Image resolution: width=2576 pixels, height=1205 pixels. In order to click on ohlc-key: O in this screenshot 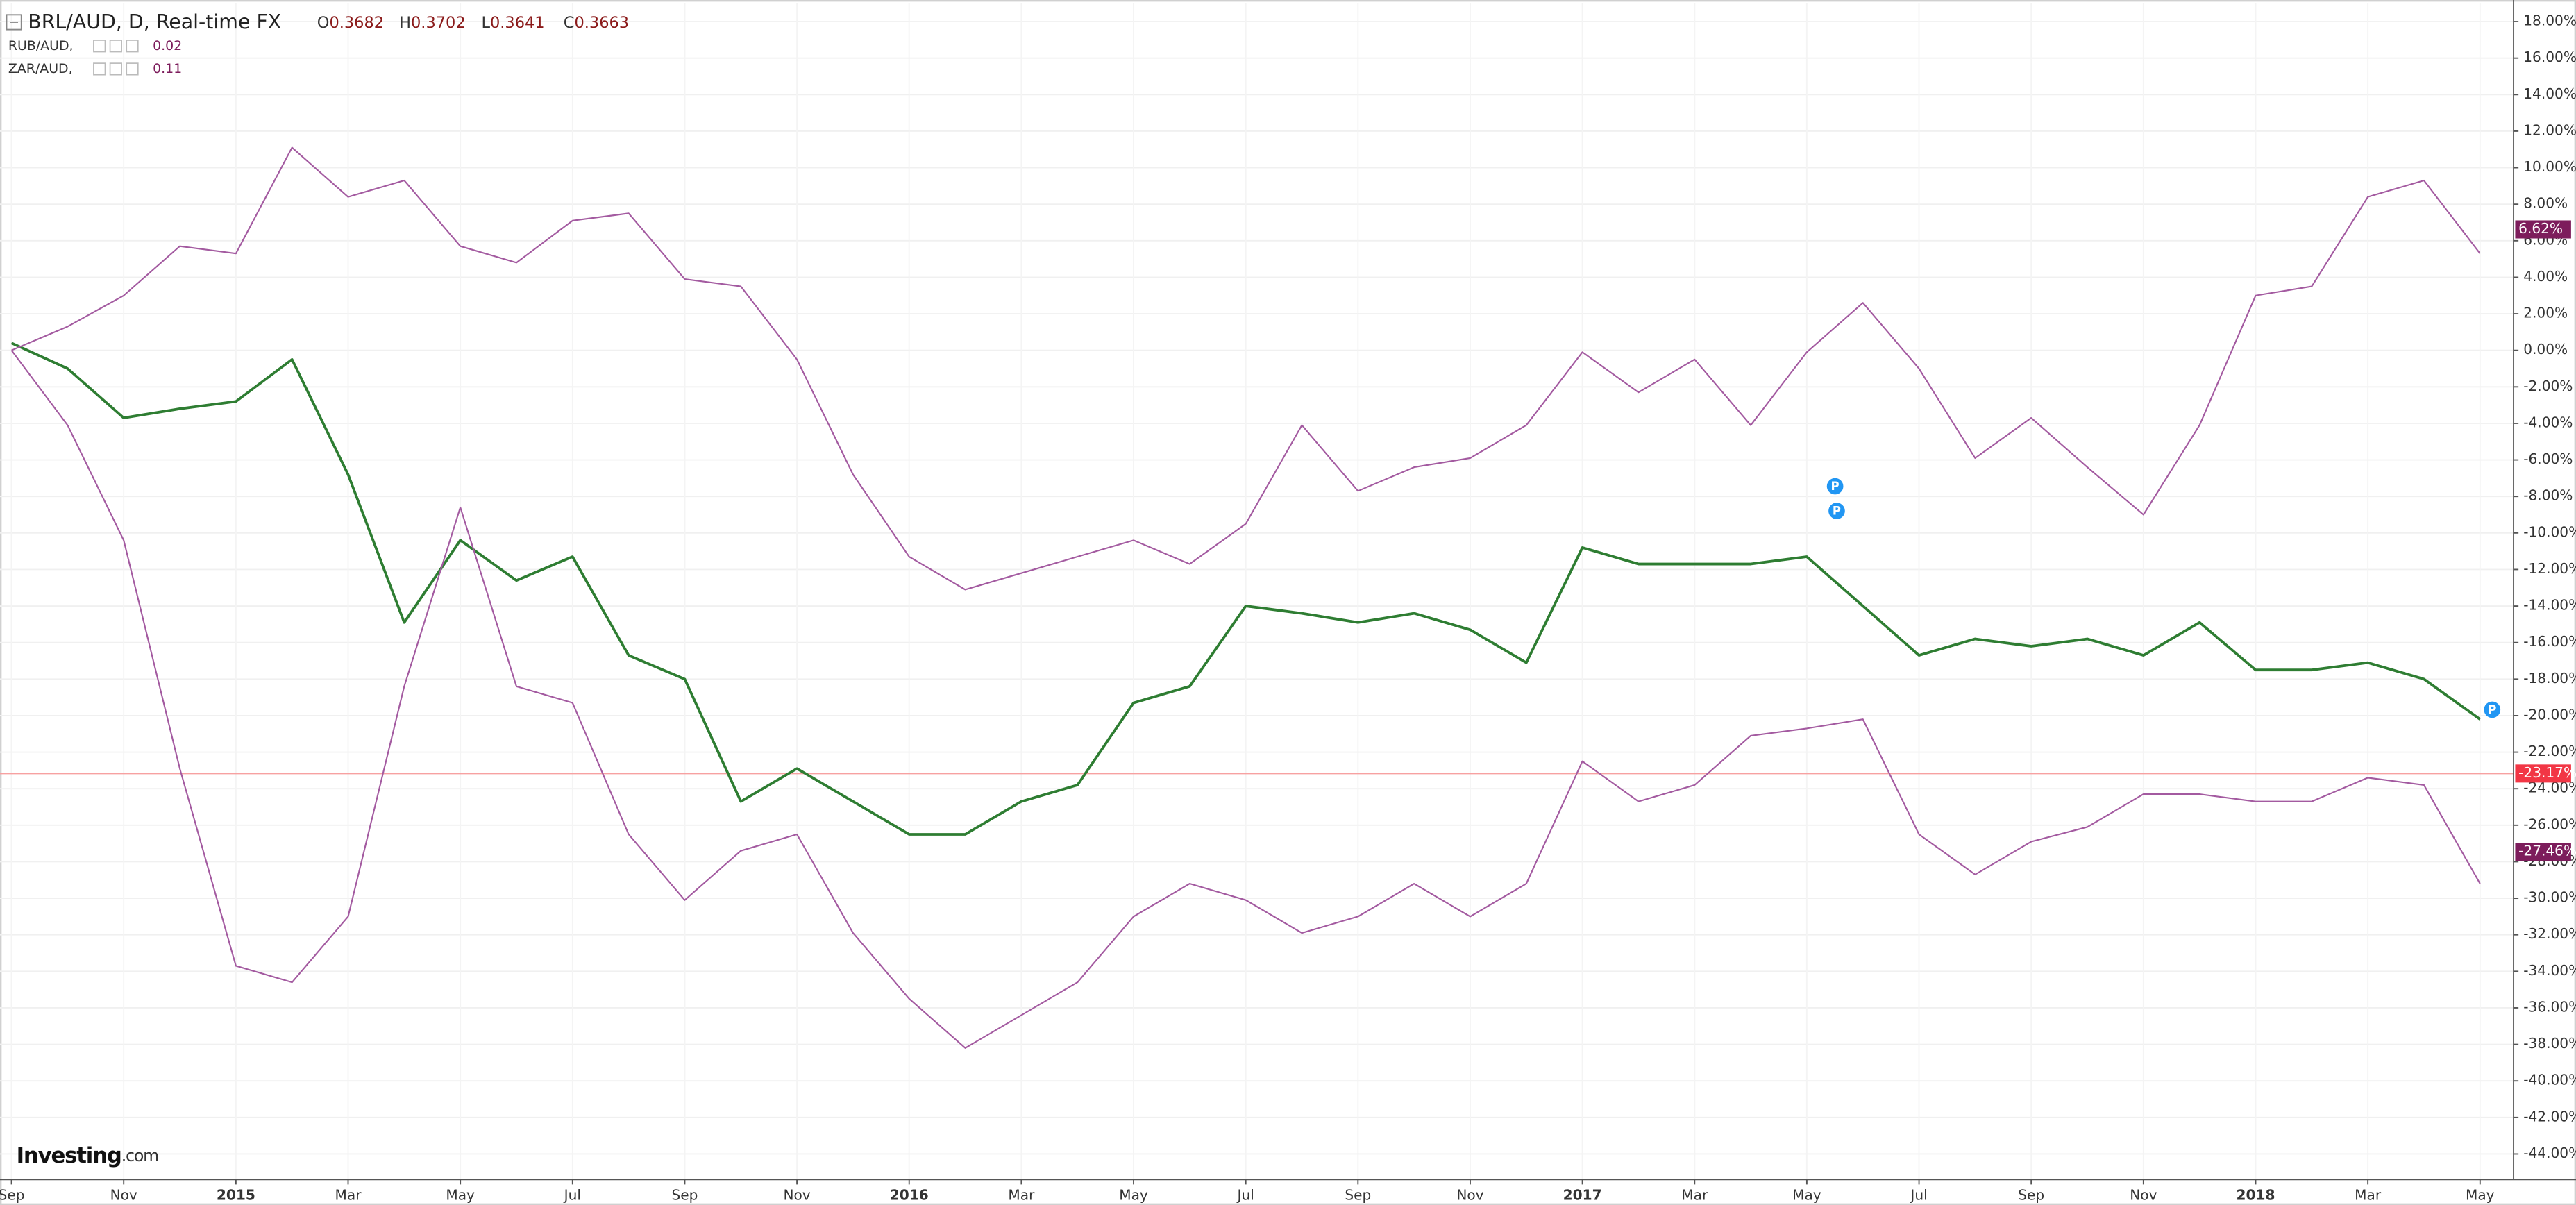, I will do `click(323, 23)`.